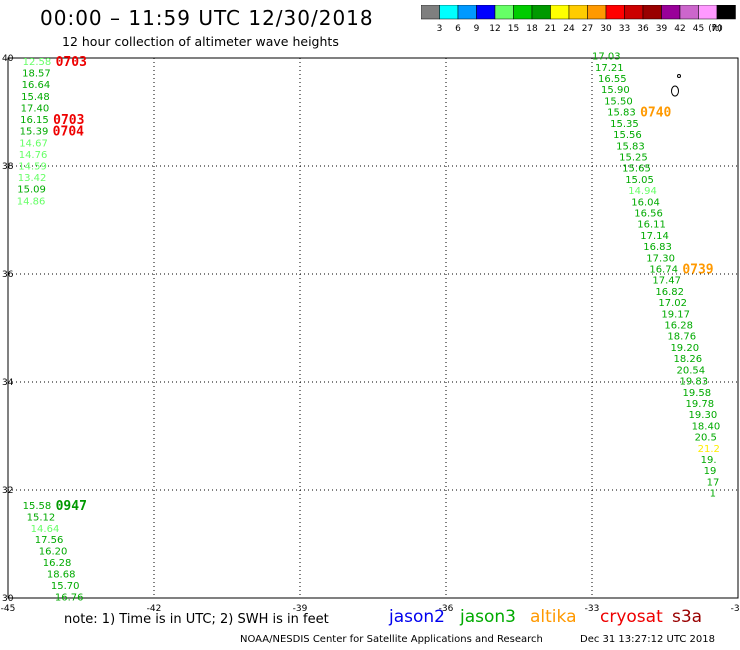 The height and width of the screenshot is (650, 740). I want to click on wave-height-label: 14.86, so click(31, 201).